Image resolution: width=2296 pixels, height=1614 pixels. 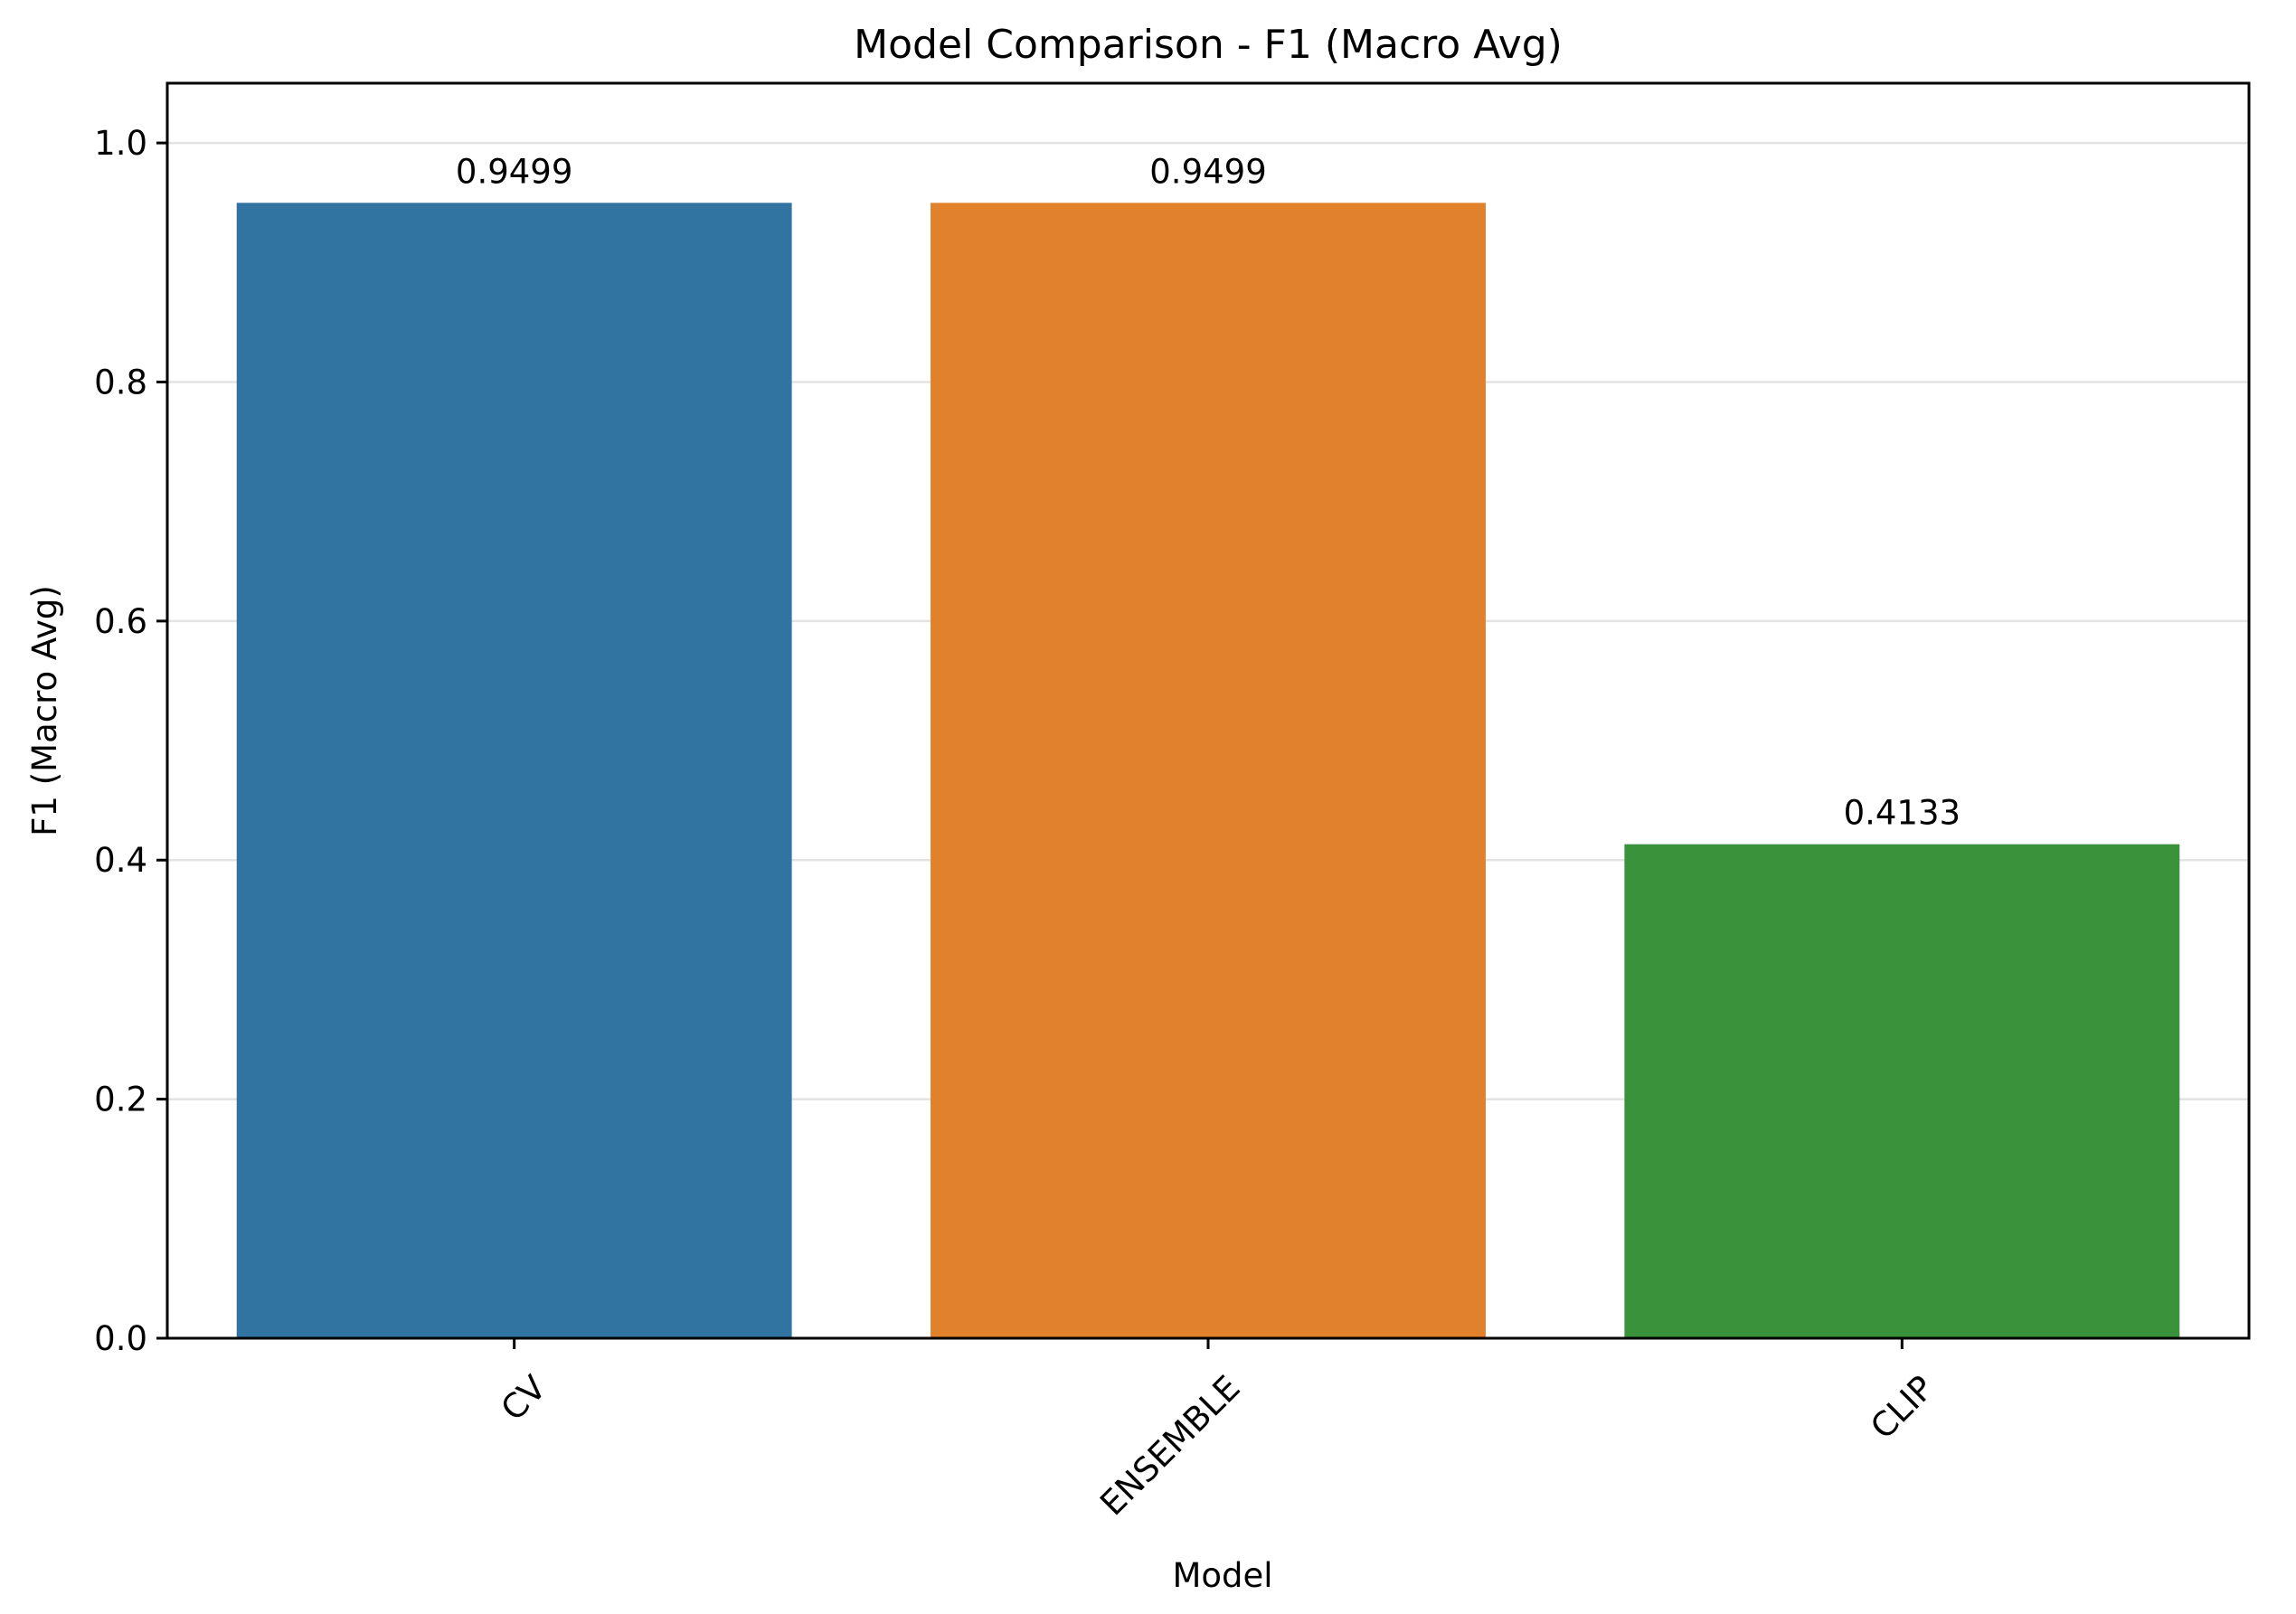 What do you see at coordinates (1902, 1091) in the screenshot?
I see `bar-clip` at bounding box center [1902, 1091].